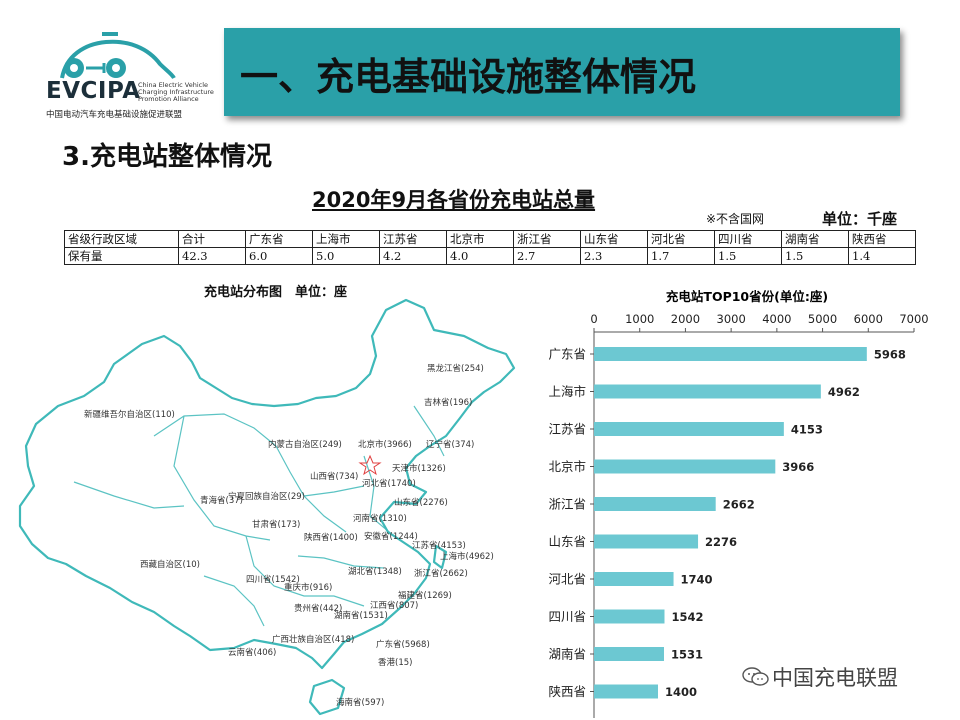 The height and width of the screenshot is (720, 960). Describe the element at coordinates (450, 445) in the screenshot. I see `map-label: 辽宁省(374)` at that location.